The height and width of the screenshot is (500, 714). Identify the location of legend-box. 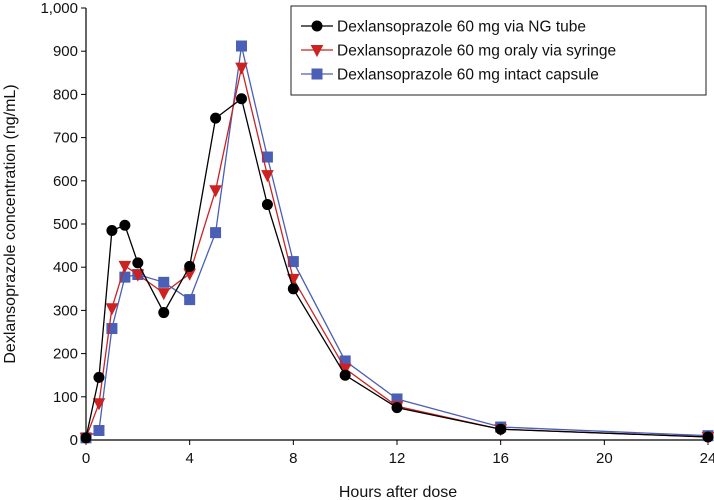
(498, 50).